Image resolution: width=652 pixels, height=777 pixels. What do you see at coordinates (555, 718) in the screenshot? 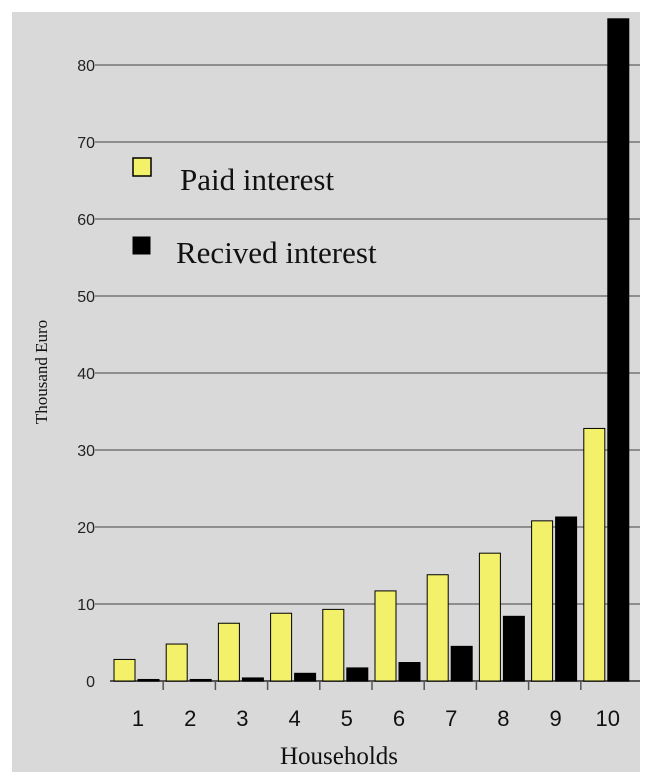
I see `x-tick-label: 9` at bounding box center [555, 718].